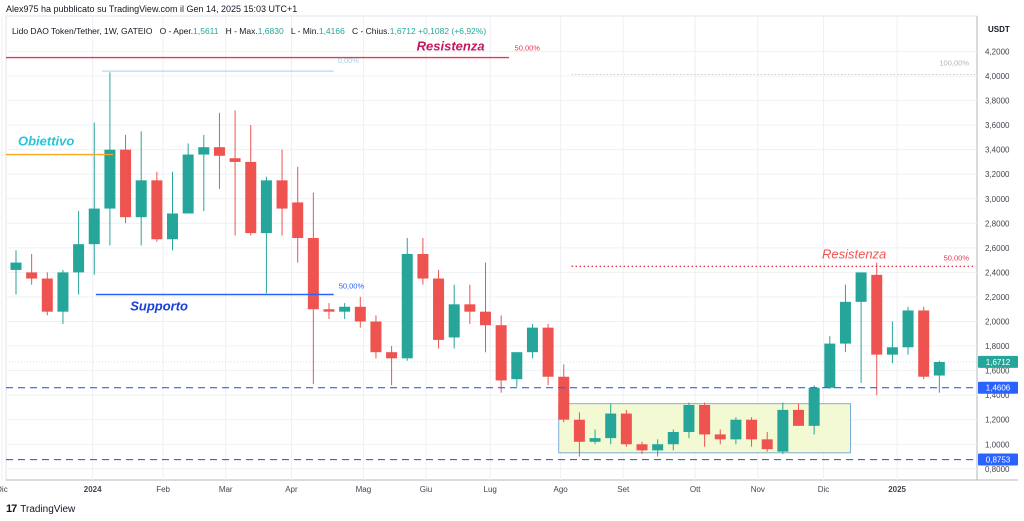  What do you see at coordinates (998, 460) in the screenshot?
I see `level-price-label: 0,8753` at bounding box center [998, 460].